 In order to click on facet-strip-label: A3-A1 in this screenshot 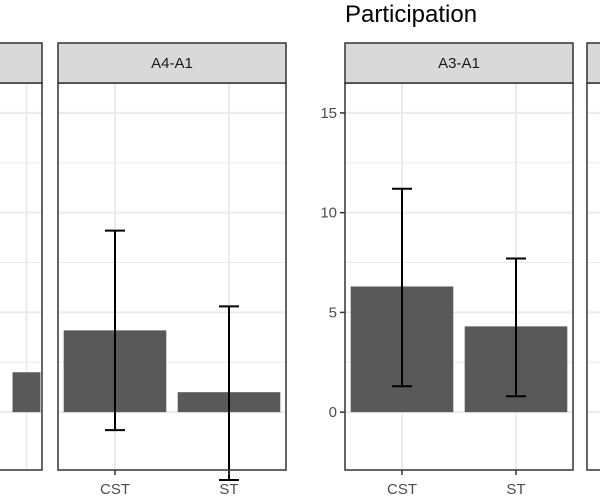, I will do `click(459, 63)`.